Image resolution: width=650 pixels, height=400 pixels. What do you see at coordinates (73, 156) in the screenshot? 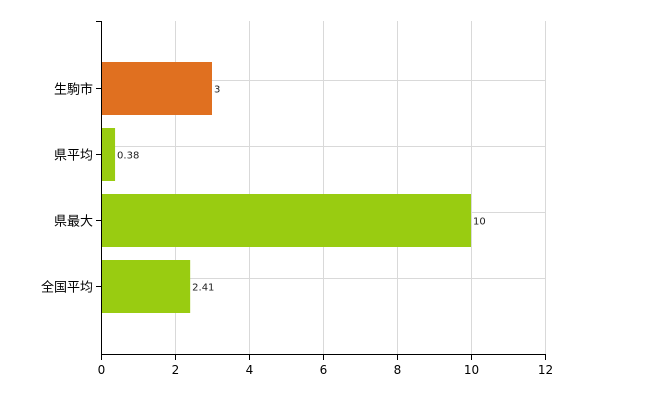
I see `category-label: 県平均` at bounding box center [73, 156].